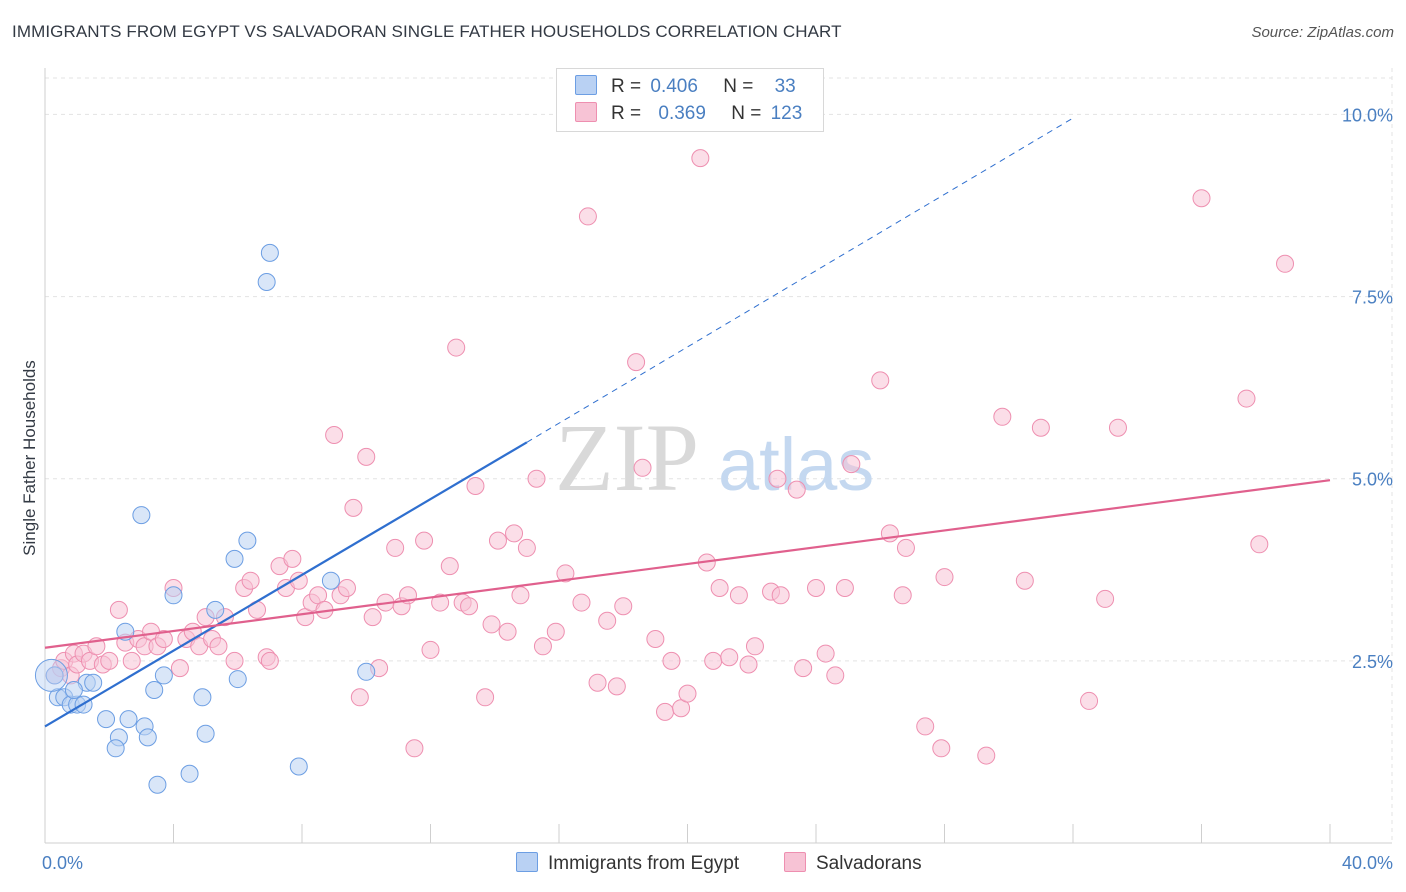 This screenshot has width=1406, height=892. Describe the element at coordinates (644, 863) in the screenshot. I see `egypt-legend-label: Immigrants from Egypt` at that location.